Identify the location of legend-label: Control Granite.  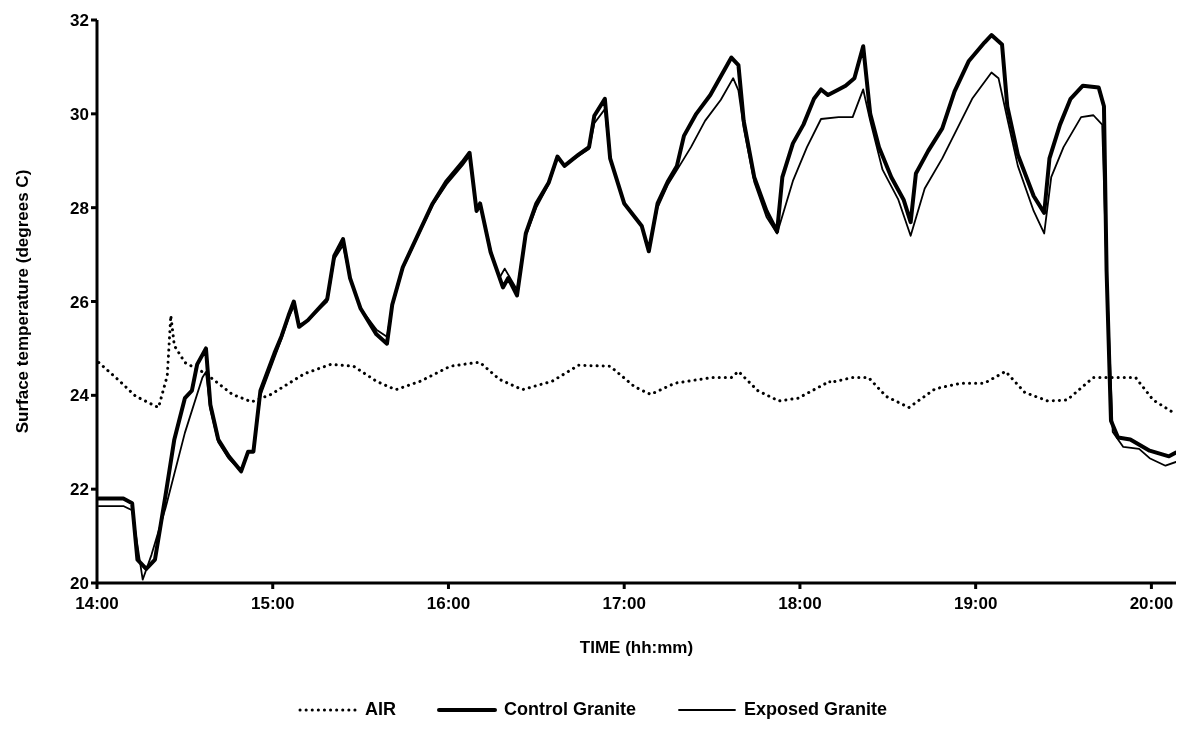
(569, 709).